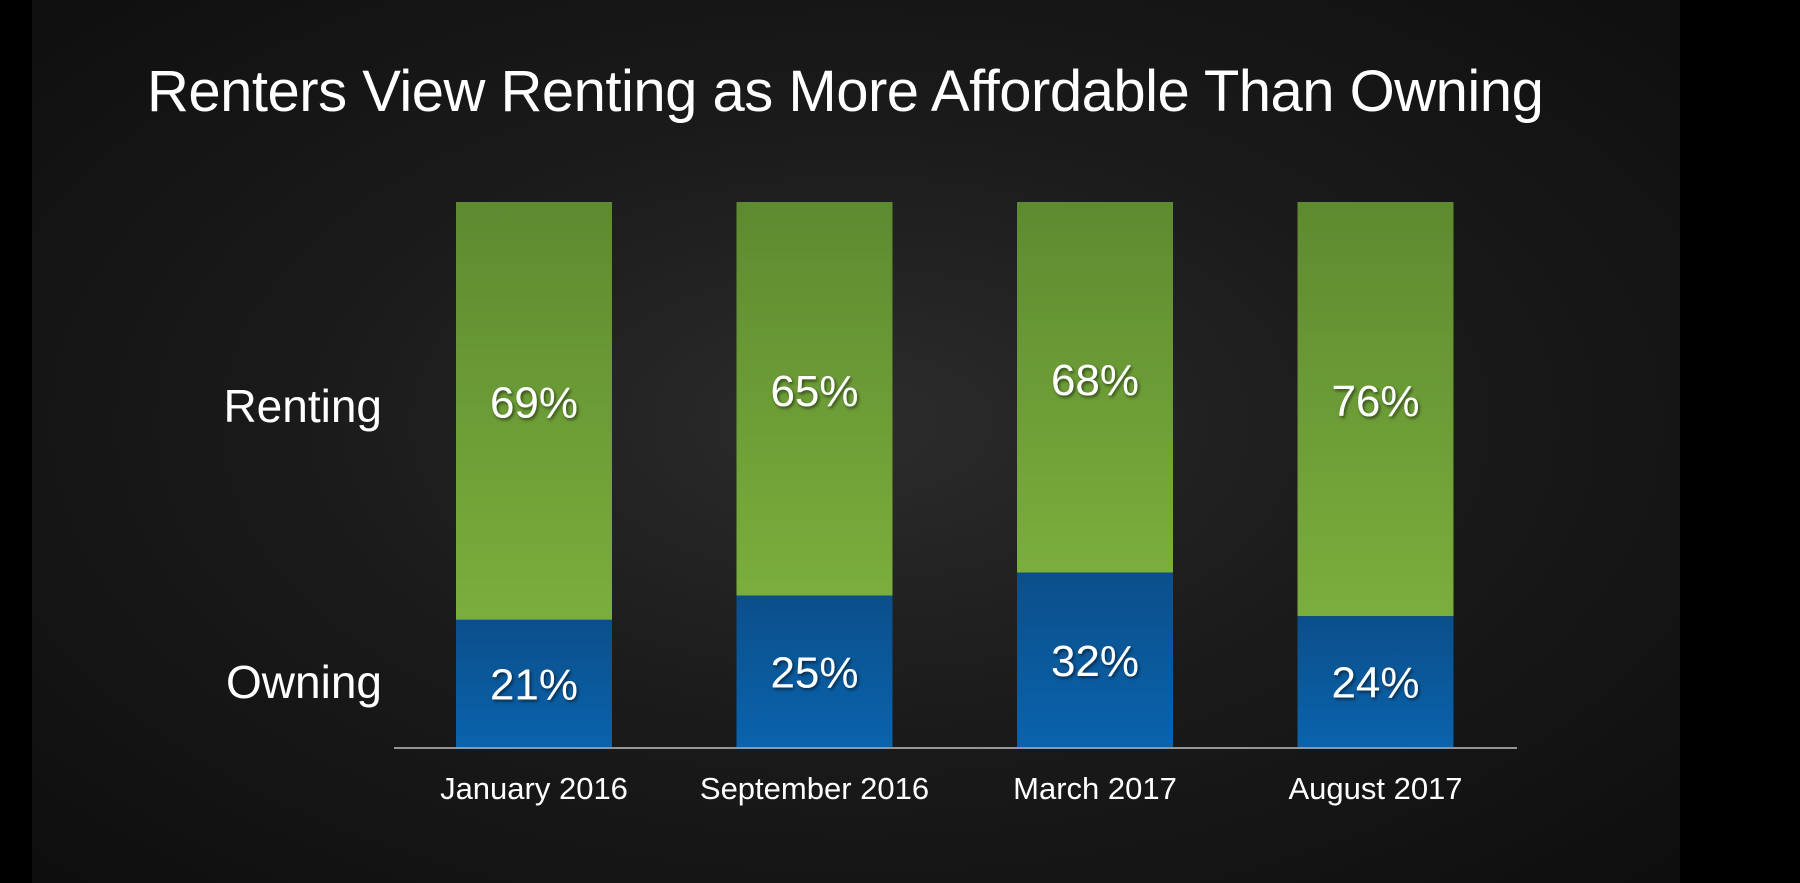  I want to click on data-label-owning-1: 21%, so click(534, 684).